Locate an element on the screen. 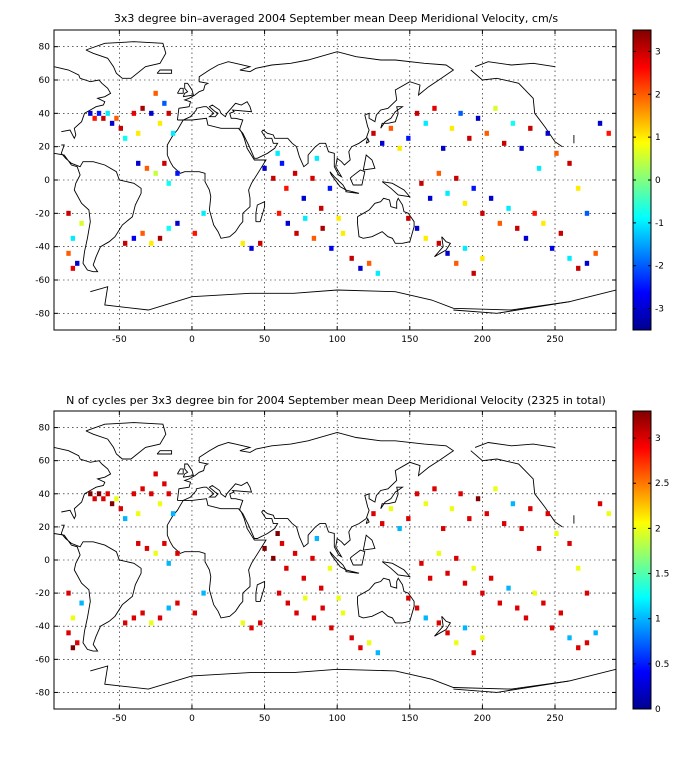 This screenshot has height=760, width=696. x-tick-label: 150 is located at coordinates (409, 340).